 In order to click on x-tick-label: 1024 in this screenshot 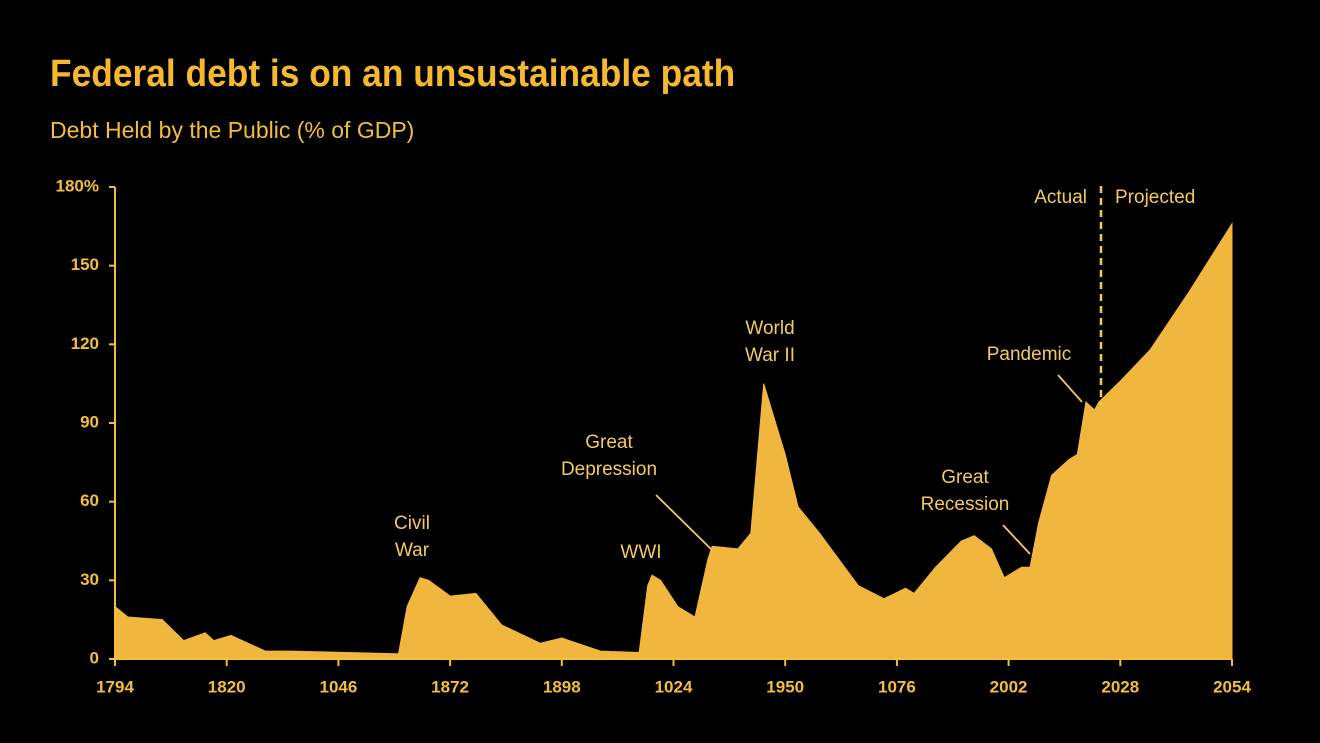, I will do `click(674, 686)`.